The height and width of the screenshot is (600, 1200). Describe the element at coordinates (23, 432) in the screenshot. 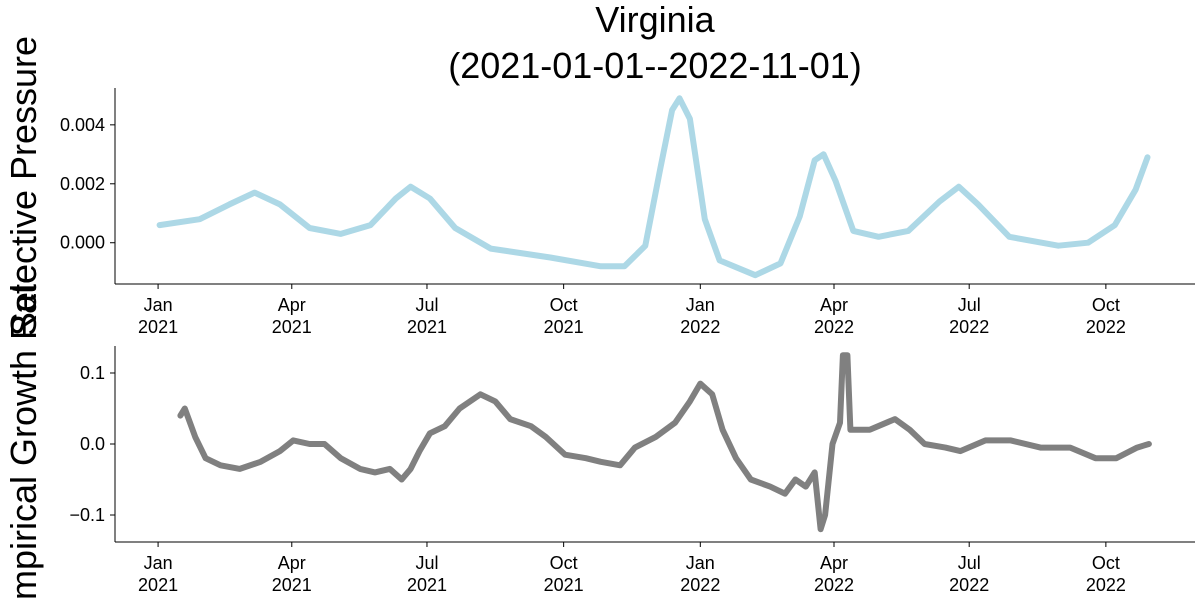

I see `y-axis-label: Empirical Growth Rate` at that location.